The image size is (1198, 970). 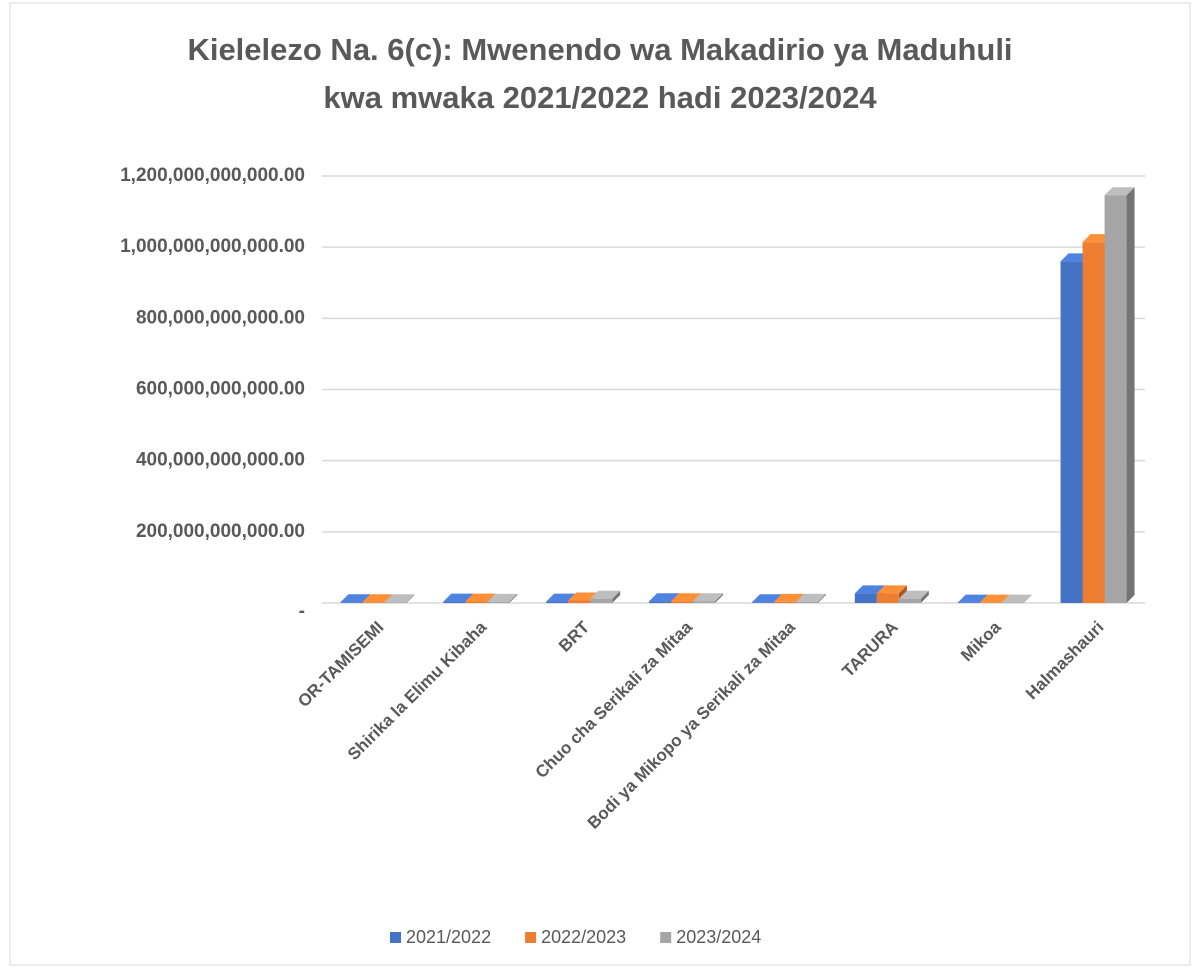 What do you see at coordinates (583, 937) in the screenshot?
I see `legend-label: 2022/2023` at bounding box center [583, 937].